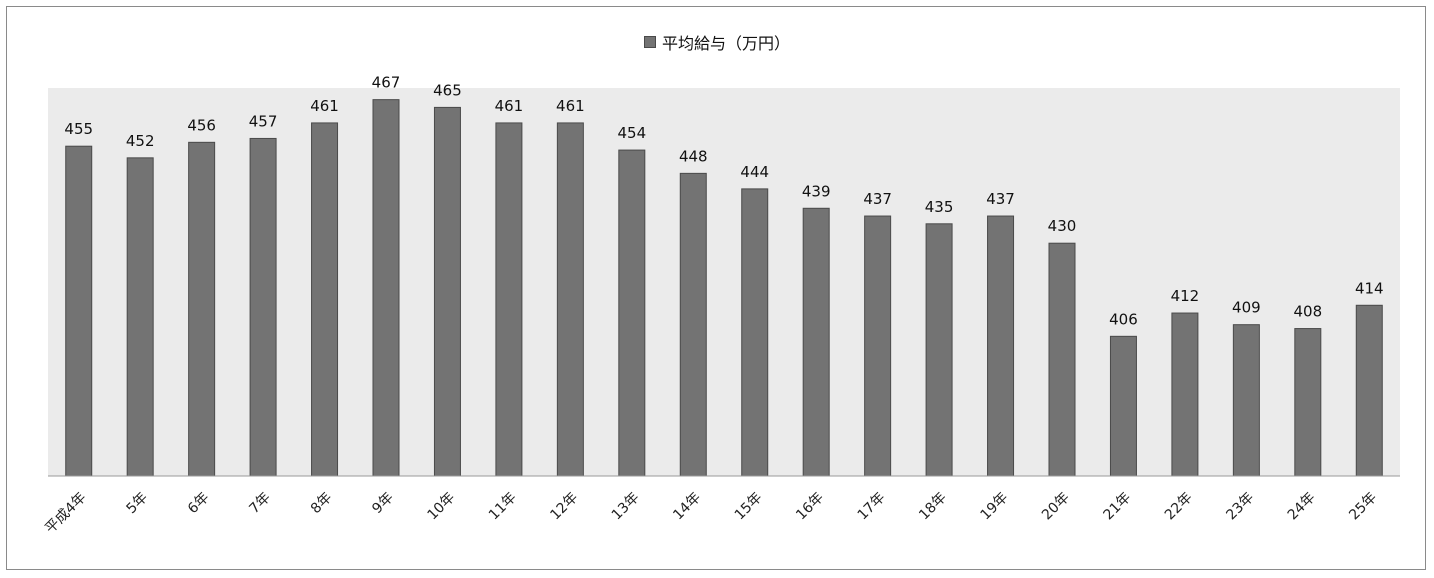 This screenshot has height=578, width=1434. I want to click on data-label: 439, so click(816, 191).